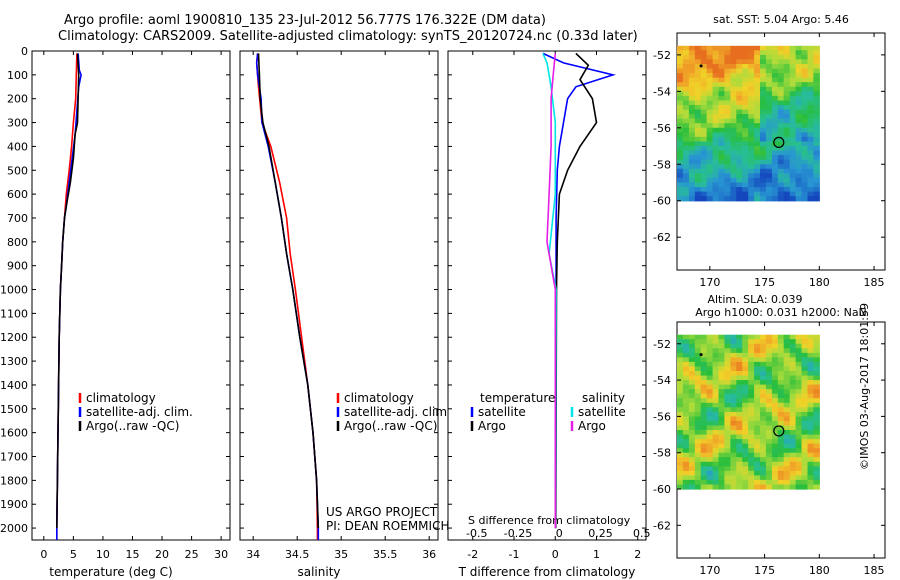  What do you see at coordinates (662, 55) in the screenshot?
I see `map-ytick-label: -52` at bounding box center [662, 55].